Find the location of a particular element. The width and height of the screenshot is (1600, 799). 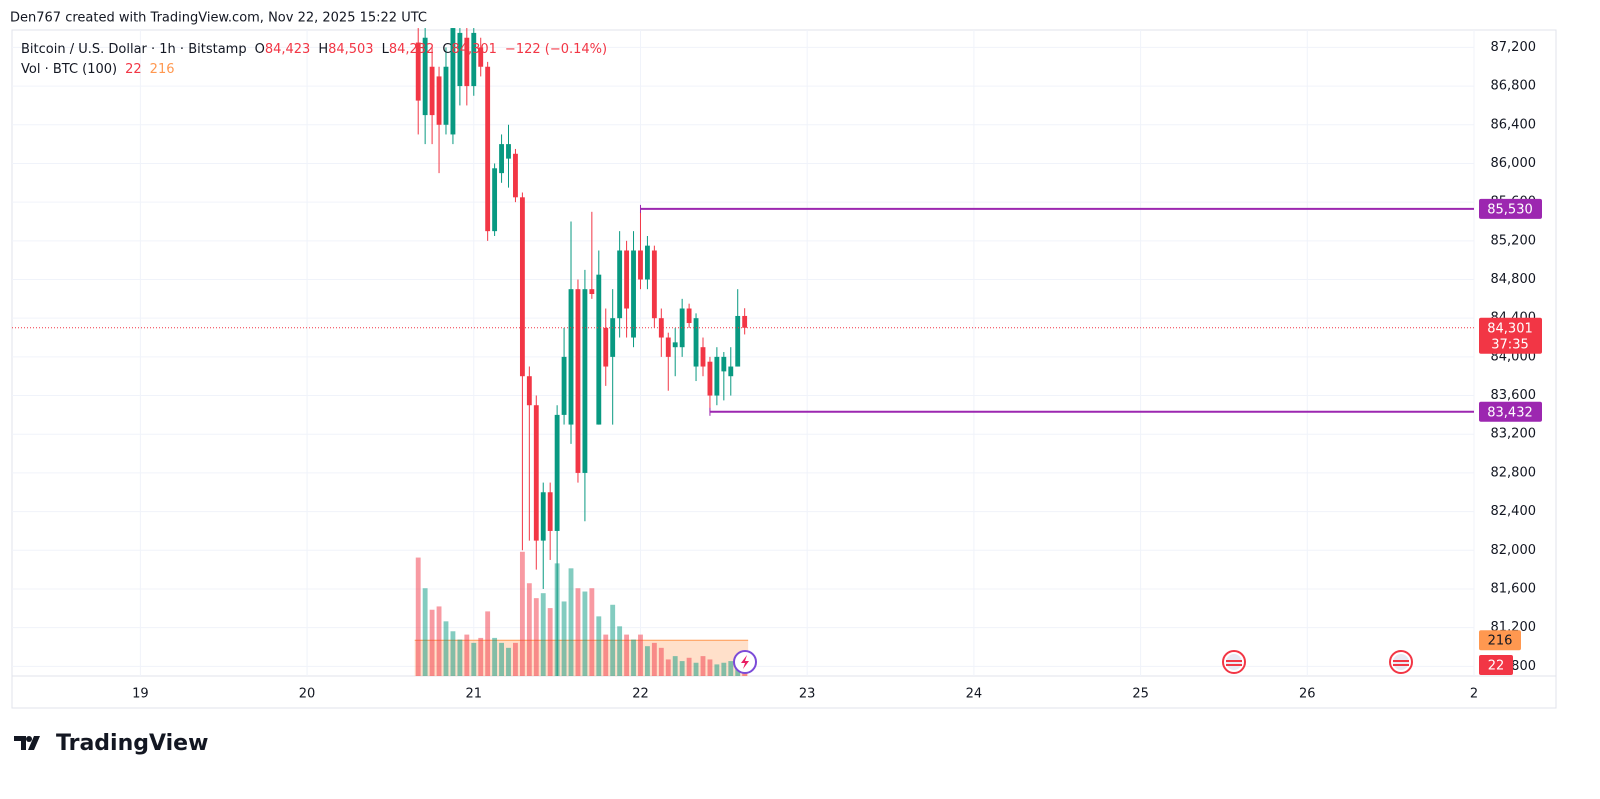

legend-o: 84,423 is located at coordinates (288, 49).